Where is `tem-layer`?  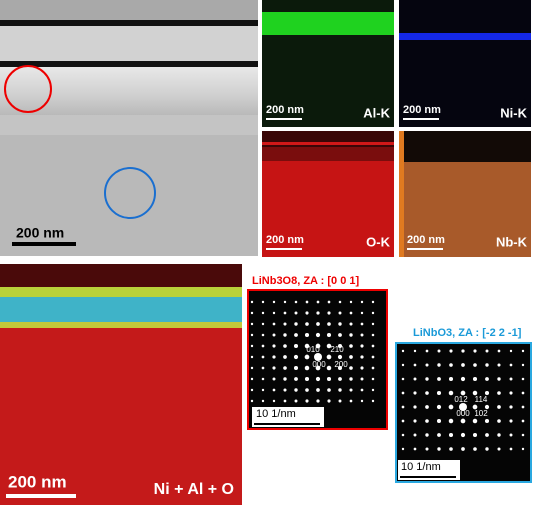 tem-layer is located at coordinates (129, 64).